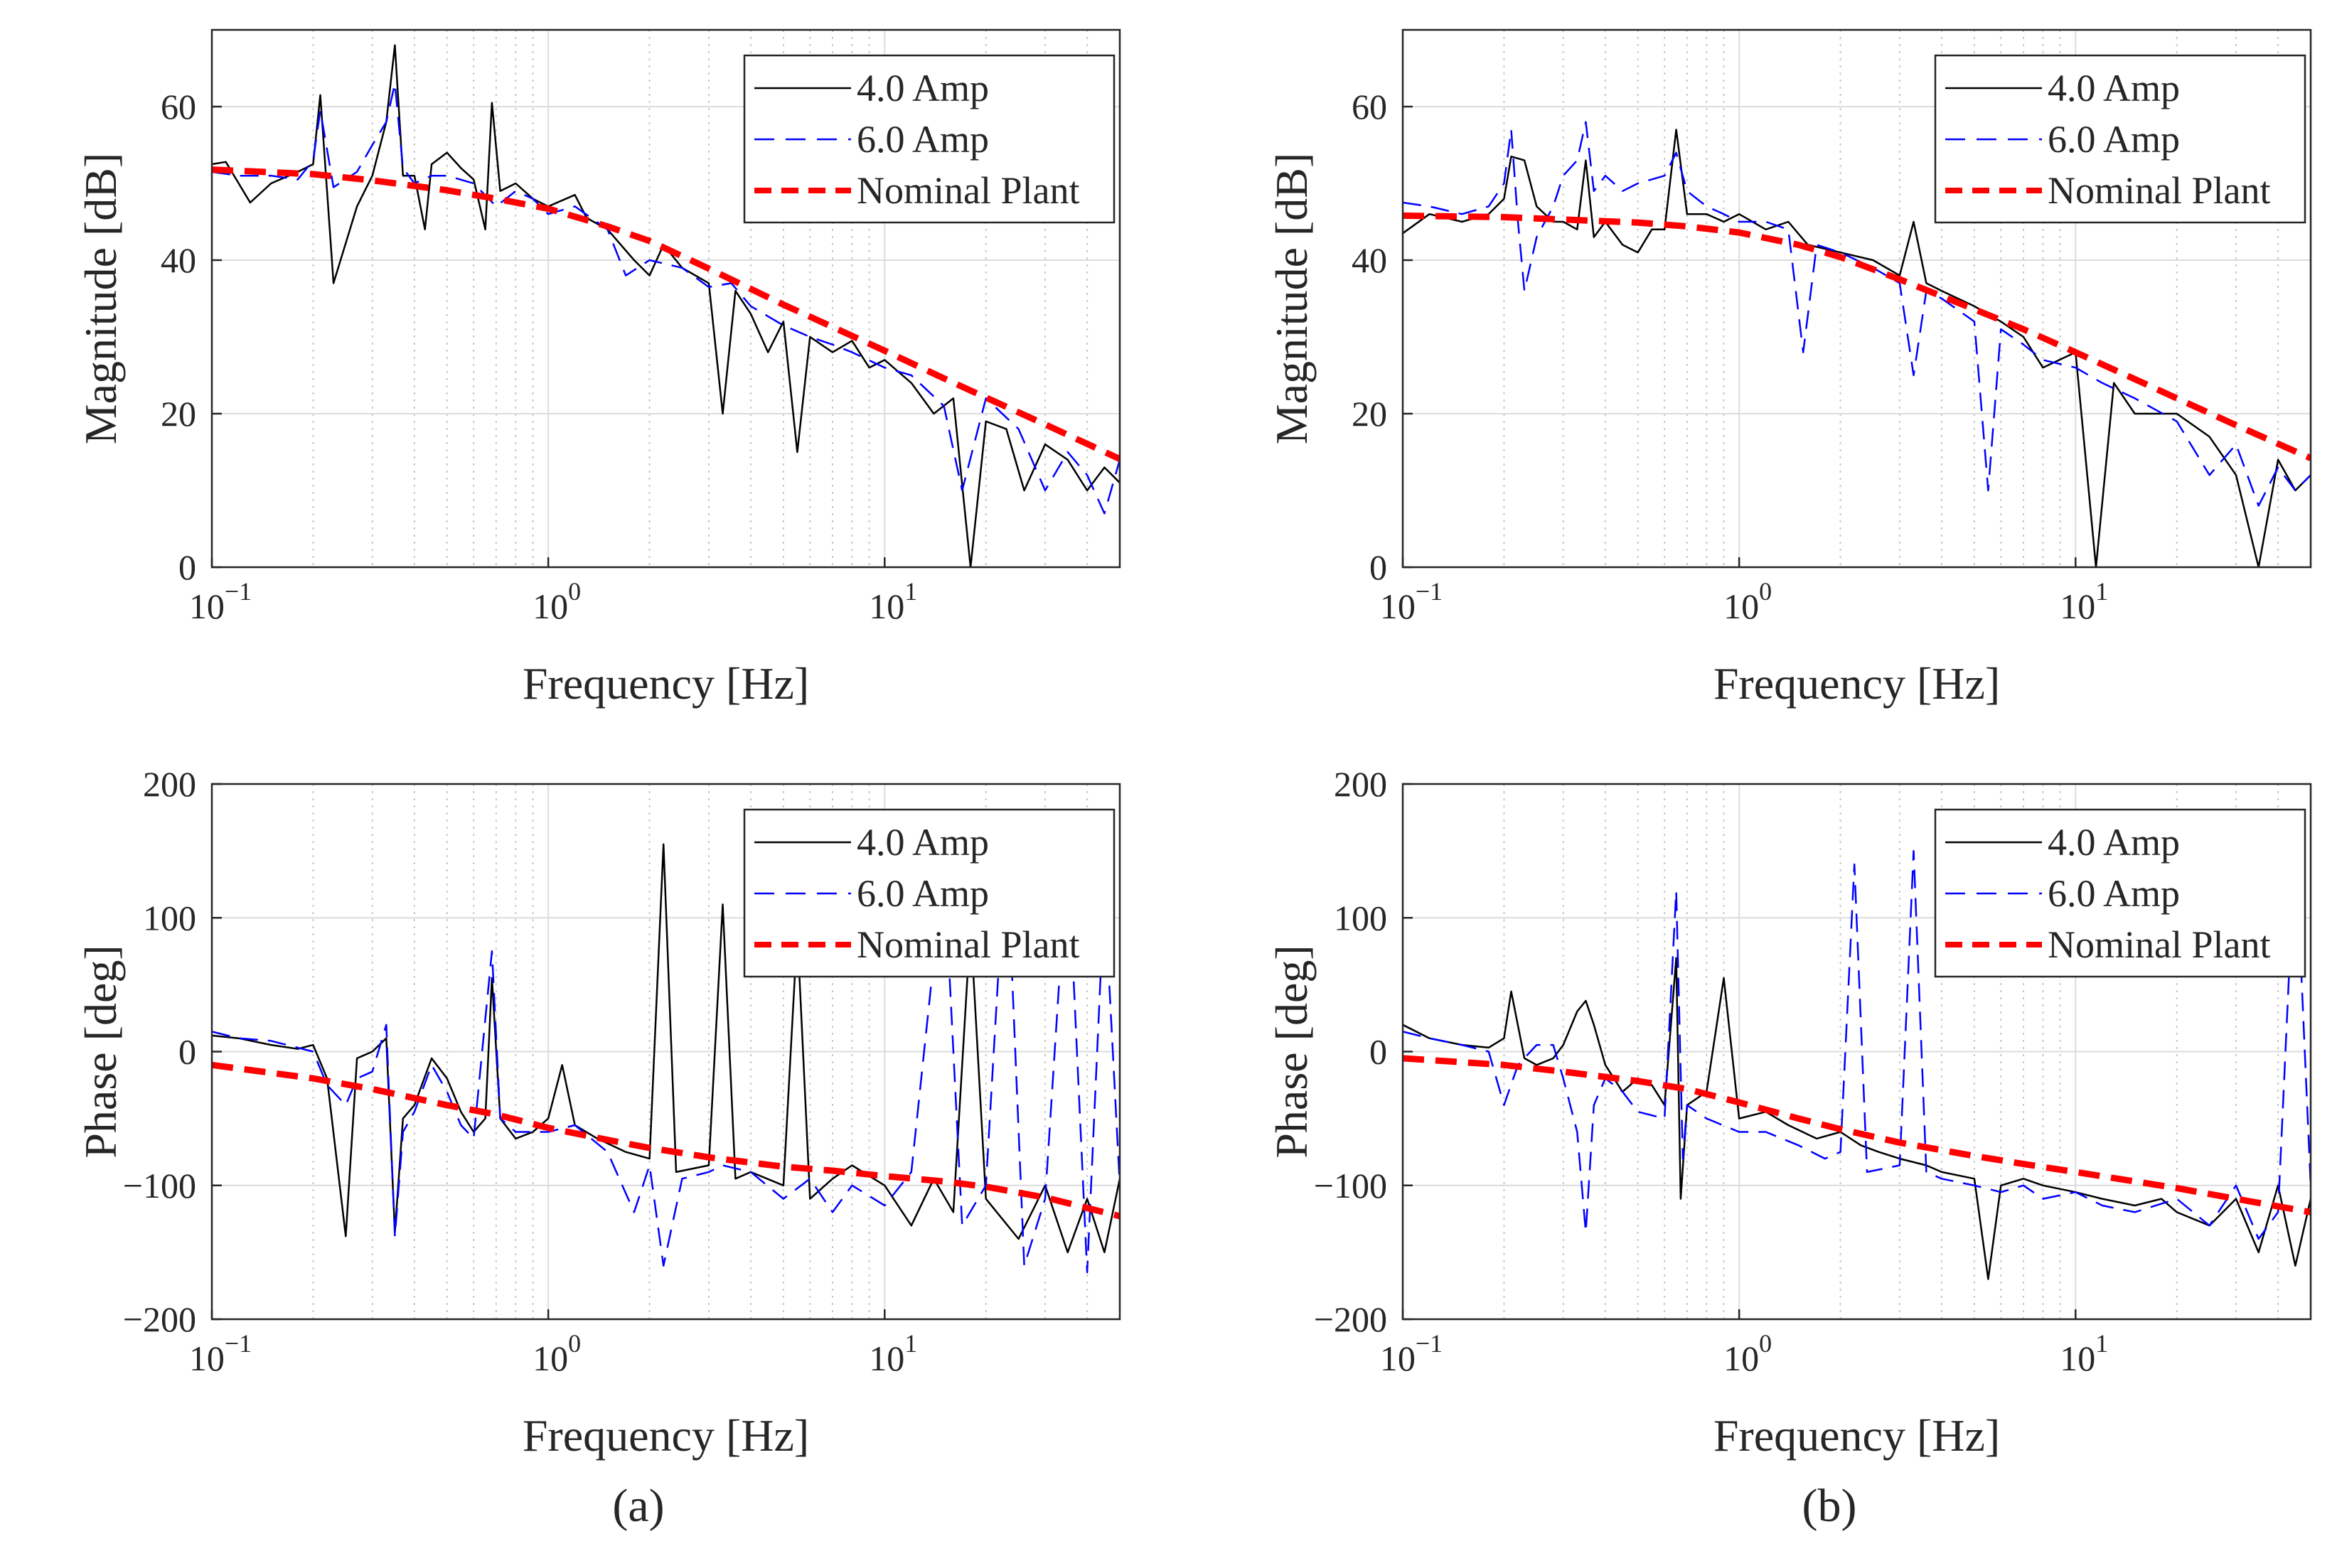 The height and width of the screenshot is (1568, 2337). I want to click on series-4-0-amp, so click(666, 306).